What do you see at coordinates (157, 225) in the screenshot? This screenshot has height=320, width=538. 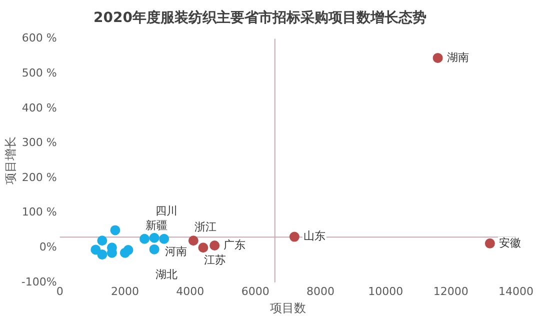 I see `annotation: 新疆` at bounding box center [157, 225].